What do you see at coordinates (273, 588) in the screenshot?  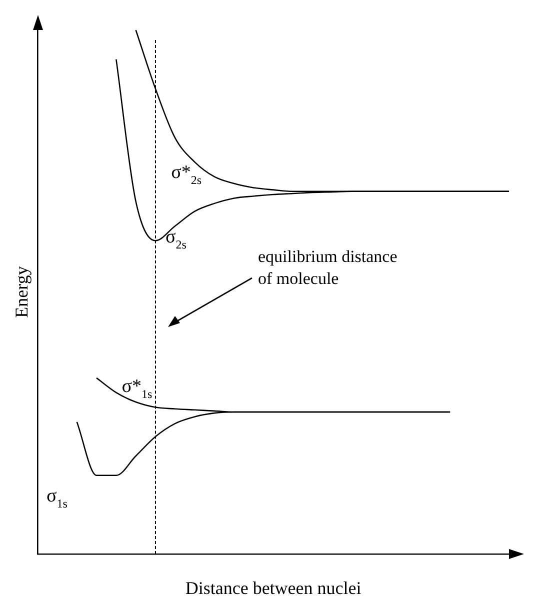 I see `x-axis-title: Distance between nuclei` at bounding box center [273, 588].